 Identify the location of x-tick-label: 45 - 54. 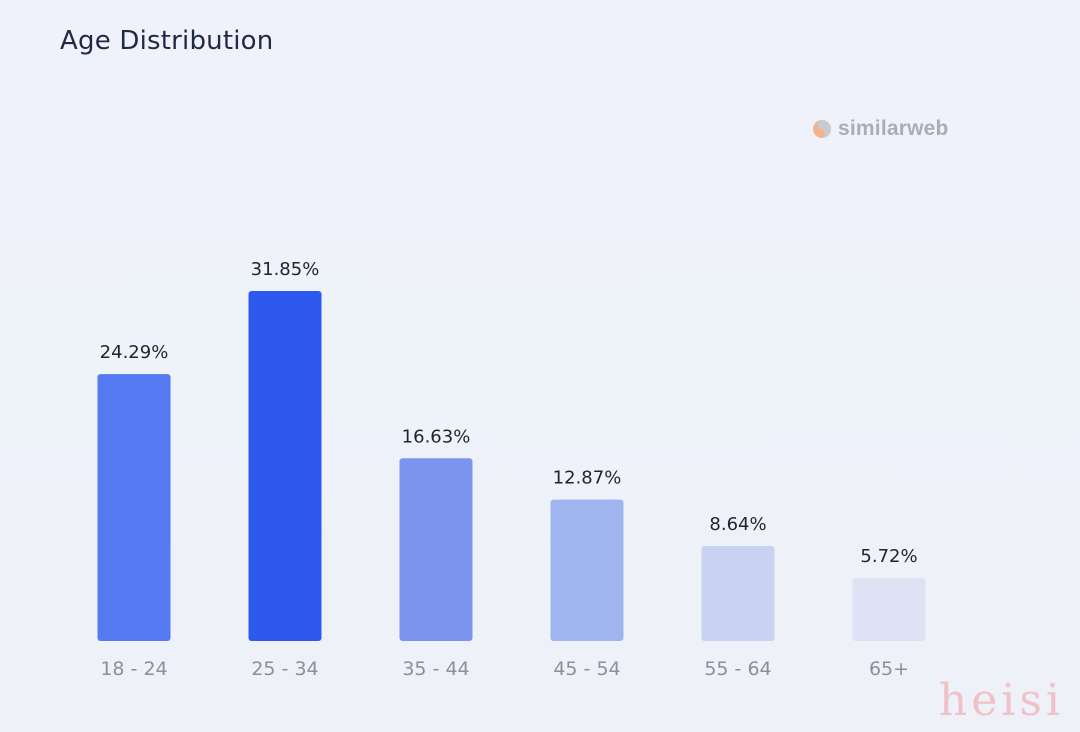
(586, 669).